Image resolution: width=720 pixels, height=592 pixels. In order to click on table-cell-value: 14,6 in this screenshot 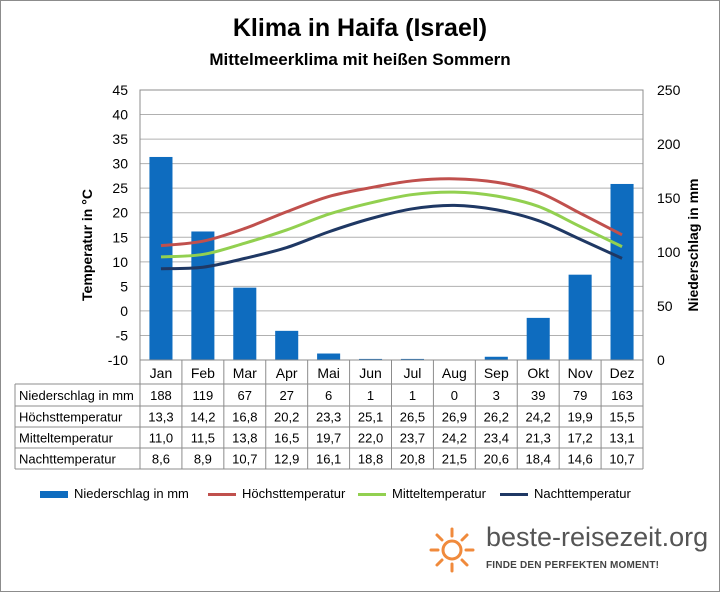, I will do `click(579, 459)`.